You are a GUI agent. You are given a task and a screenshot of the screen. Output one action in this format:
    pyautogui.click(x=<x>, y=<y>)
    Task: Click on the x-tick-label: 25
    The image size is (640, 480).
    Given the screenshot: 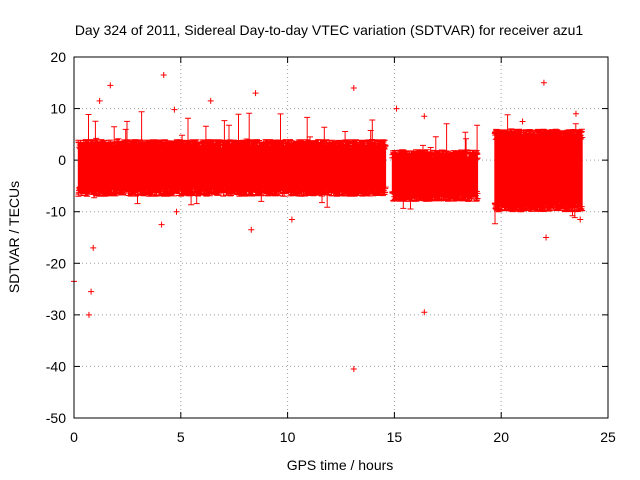 What is the action you would take?
    pyautogui.click(x=608, y=437)
    